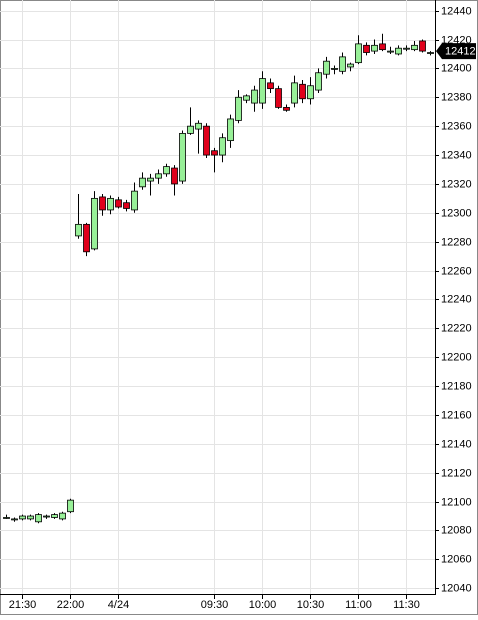  Describe the element at coordinates (406, 605) in the screenshot. I see `x-tick-label: 11:30` at that location.